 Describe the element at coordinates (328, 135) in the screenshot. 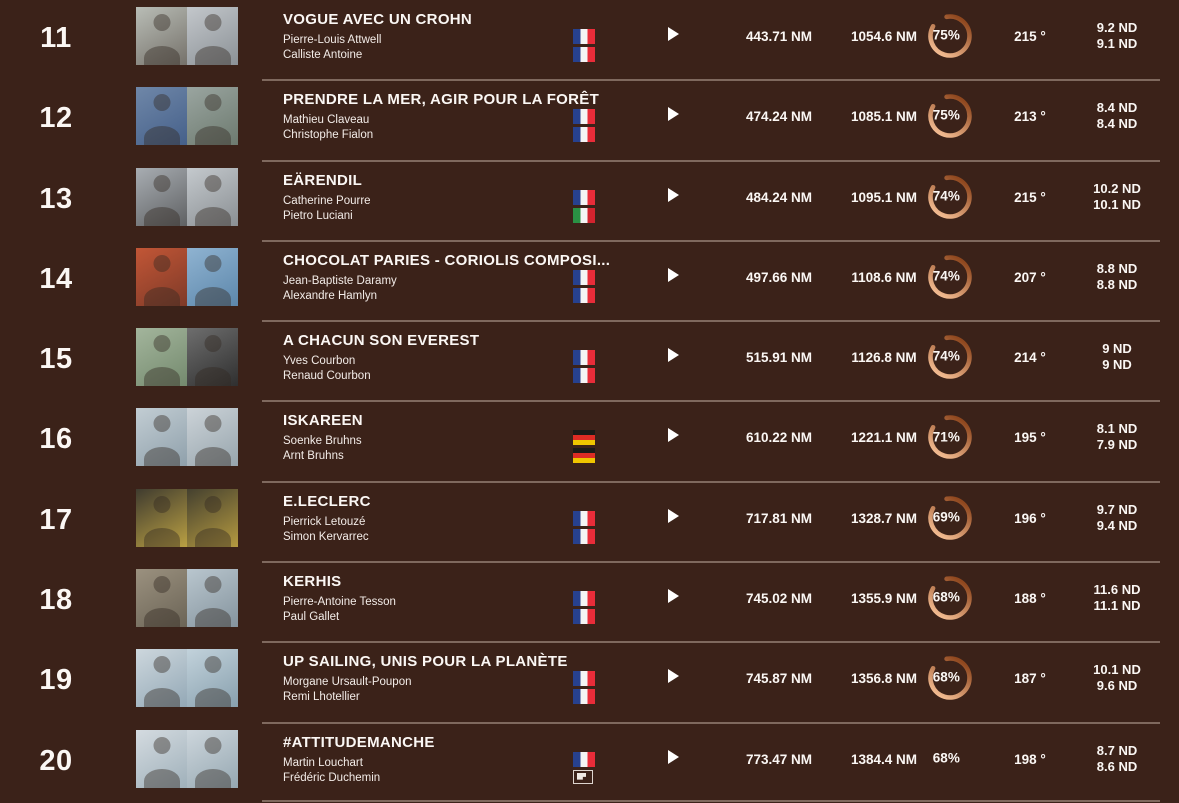

I see `skipper-name-2: Christophe Fialon` at that location.